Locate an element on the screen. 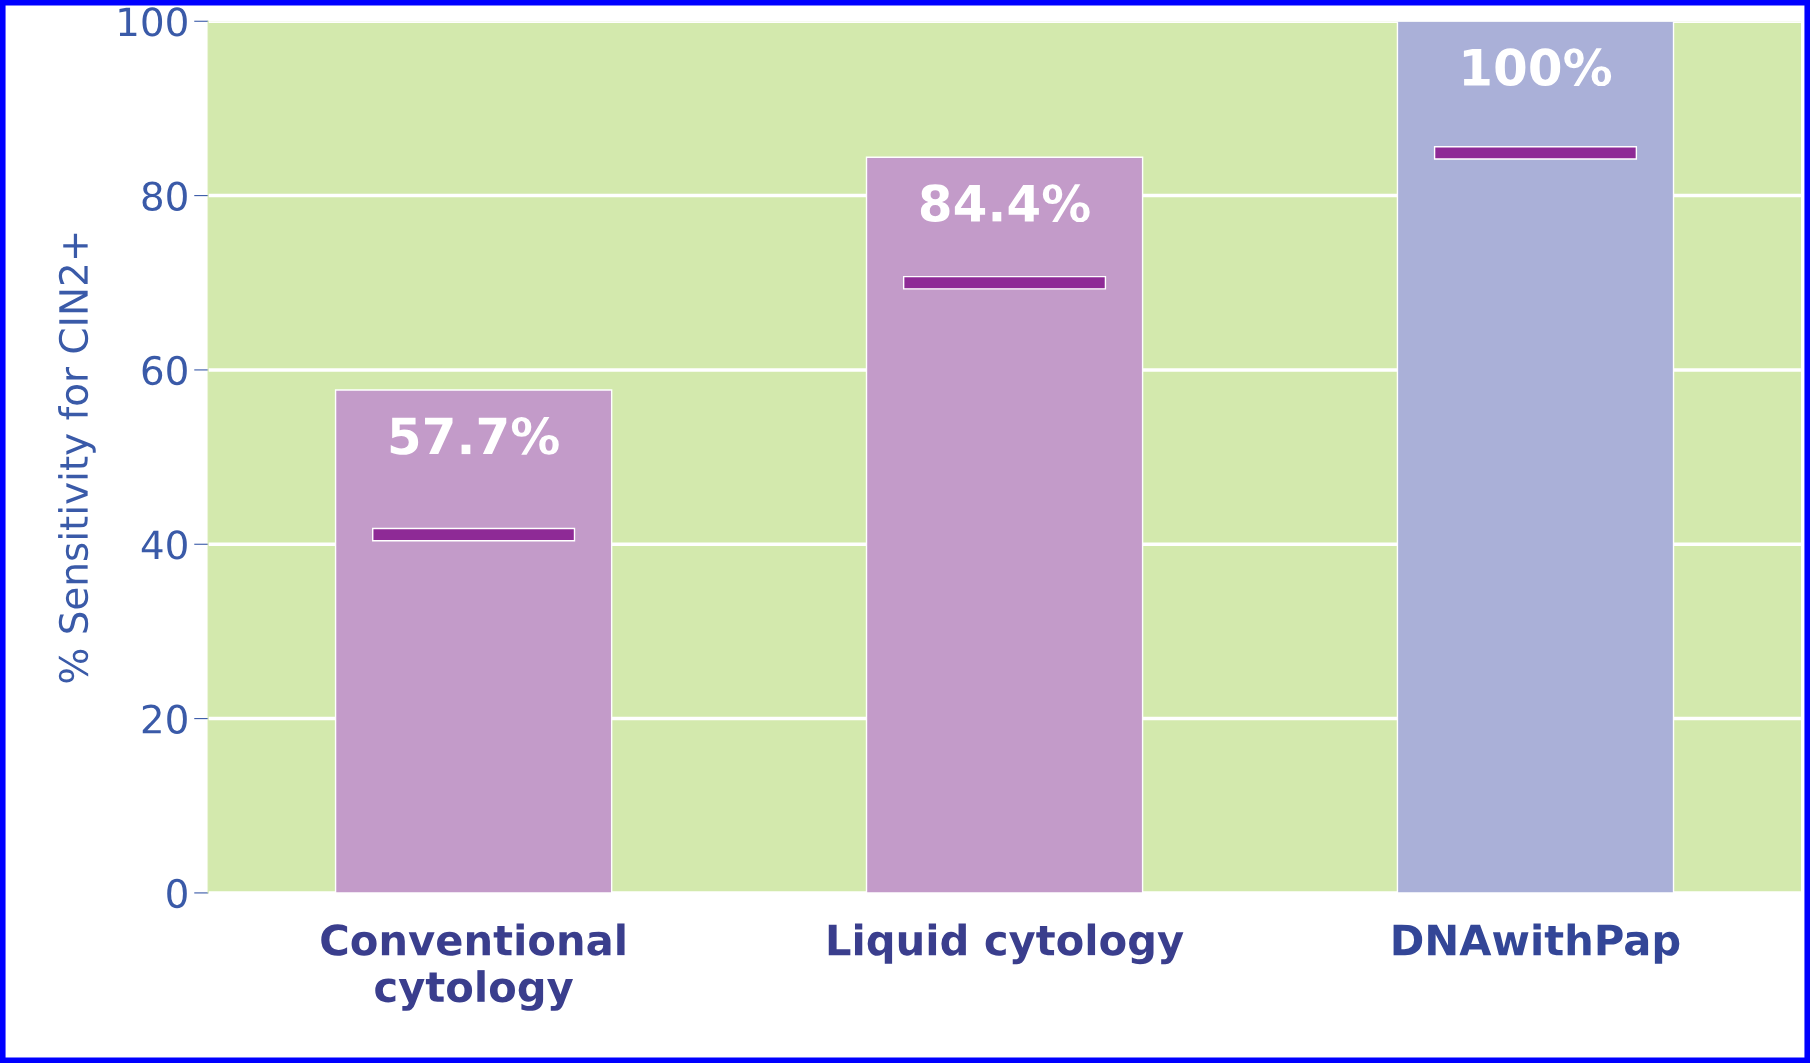  x-tick-label: Liquid cytology is located at coordinates (1006, 944).